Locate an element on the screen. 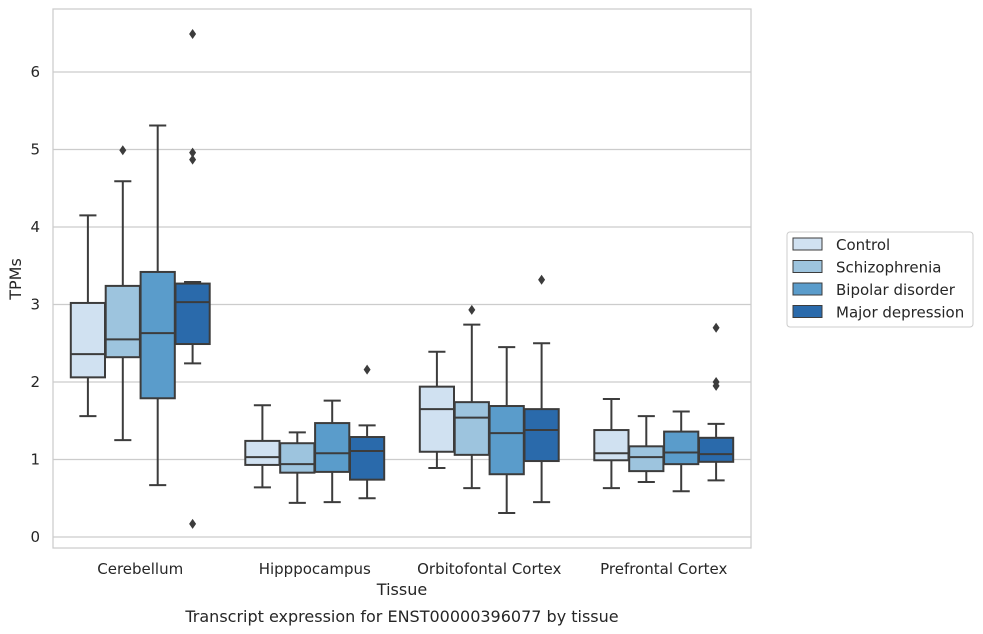 The width and height of the screenshot is (983, 634). legend-label: Schizophrenia is located at coordinates (888, 268).